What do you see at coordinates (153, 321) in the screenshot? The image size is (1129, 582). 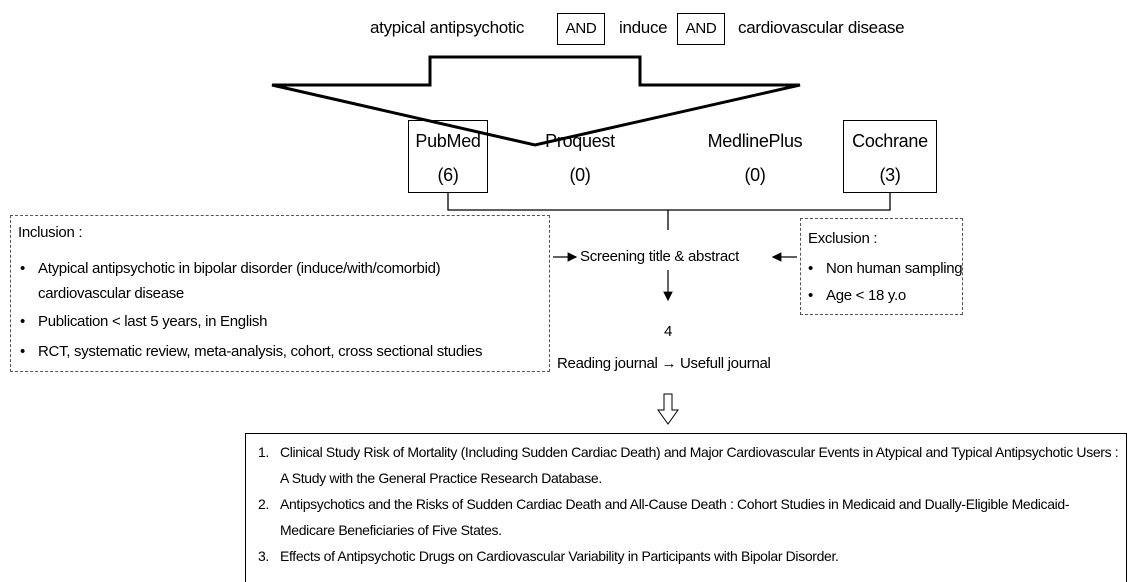 I see `inclusion-text: Publication < last 5 years, in English` at bounding box center [153, 321].